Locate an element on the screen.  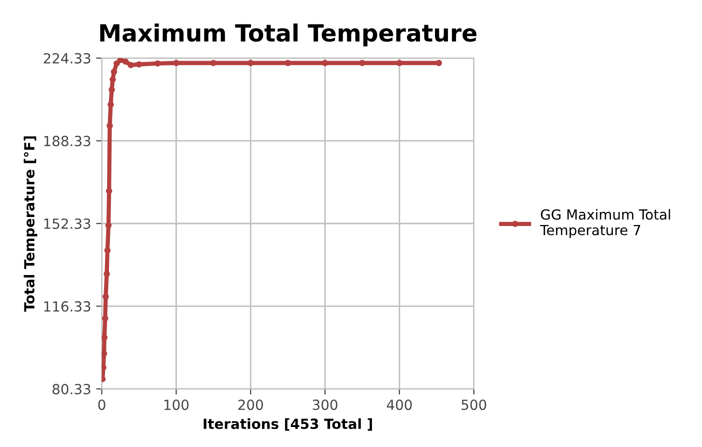
y-tick-label: 152.33 is located at coordinates (67, 223).